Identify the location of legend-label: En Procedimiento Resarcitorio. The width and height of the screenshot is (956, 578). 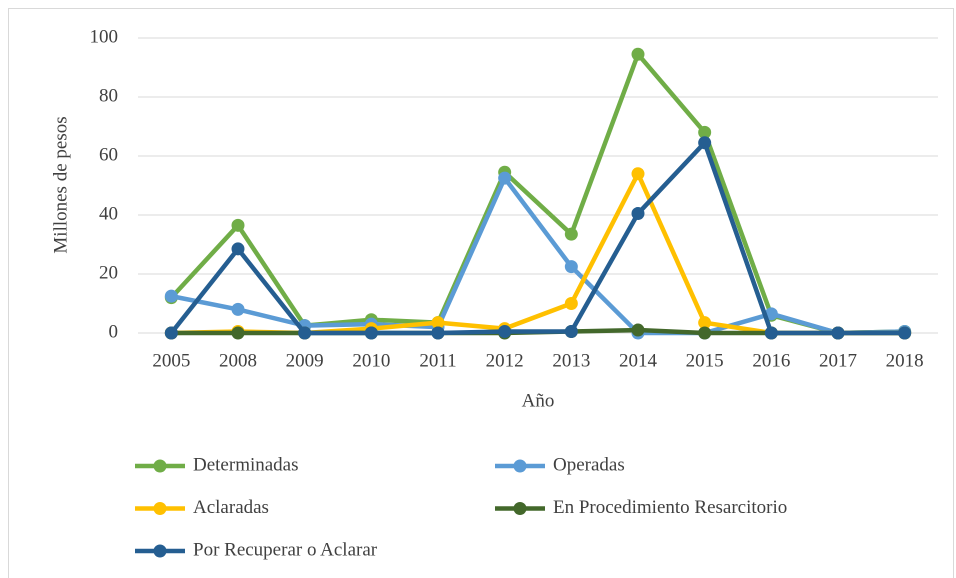
(670, 507).